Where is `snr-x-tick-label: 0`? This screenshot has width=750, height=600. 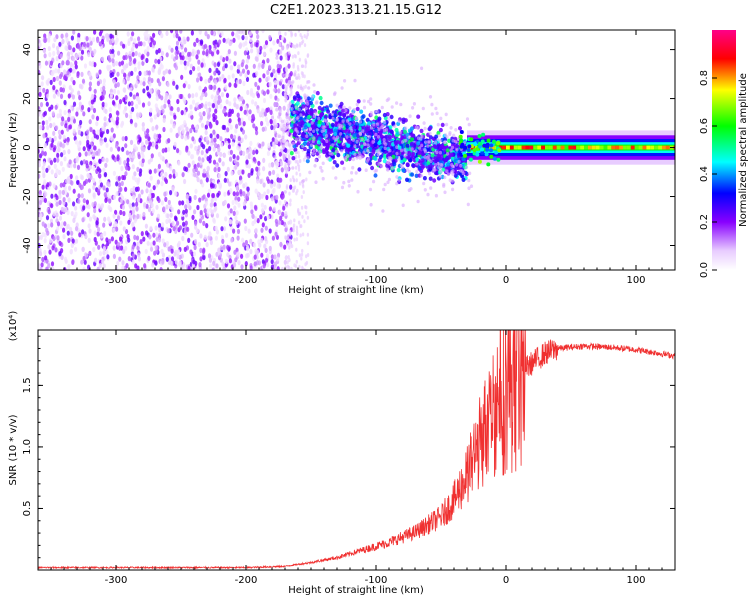 snr-x-tick-label: 0 is located at coordinates (506, 580).